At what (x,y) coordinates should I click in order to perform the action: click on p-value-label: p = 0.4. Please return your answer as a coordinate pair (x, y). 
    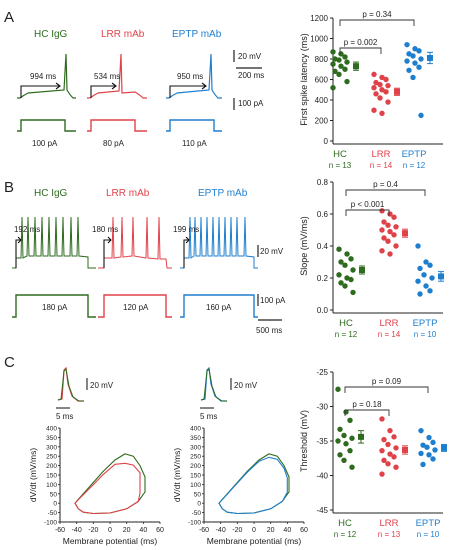
    Looking at the image, I should click on (385, 184).